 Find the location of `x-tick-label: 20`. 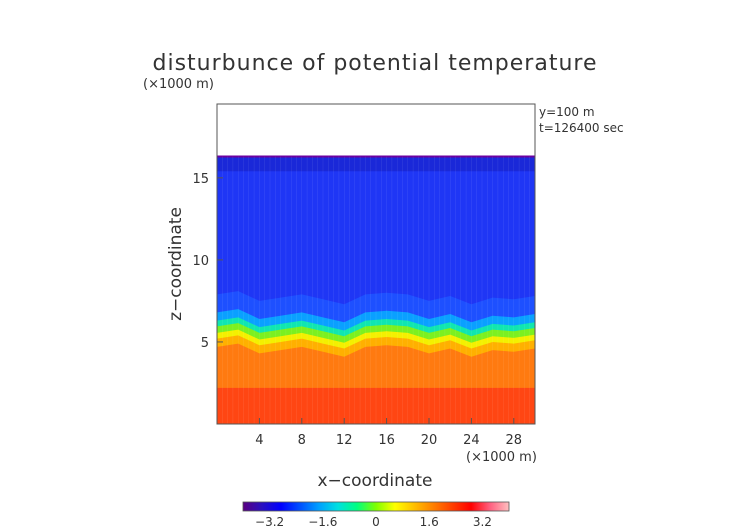

x-tick-label: 20 is located at coordinates (429, 440).